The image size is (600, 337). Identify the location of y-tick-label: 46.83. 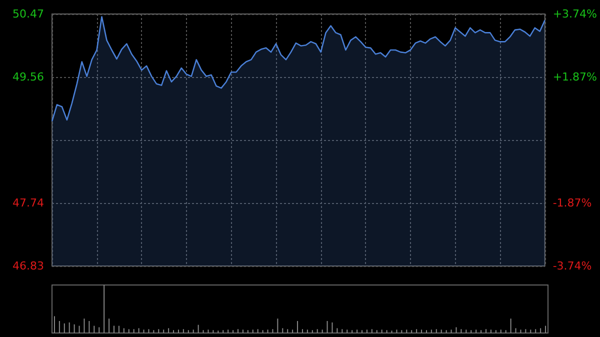
(28, 266).